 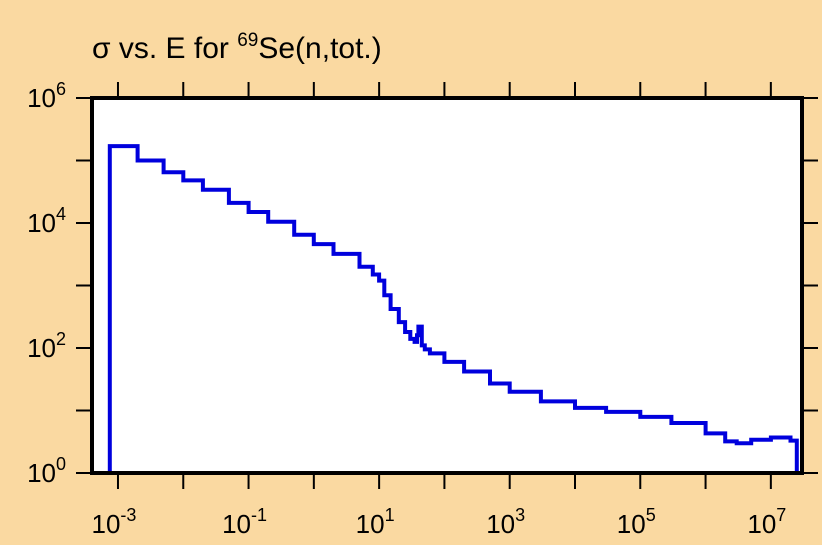 What do you see at coordinates (375, 522) in the screenshot?
I see `x-tick-label: 10¹` at bounding box center [375, 522].